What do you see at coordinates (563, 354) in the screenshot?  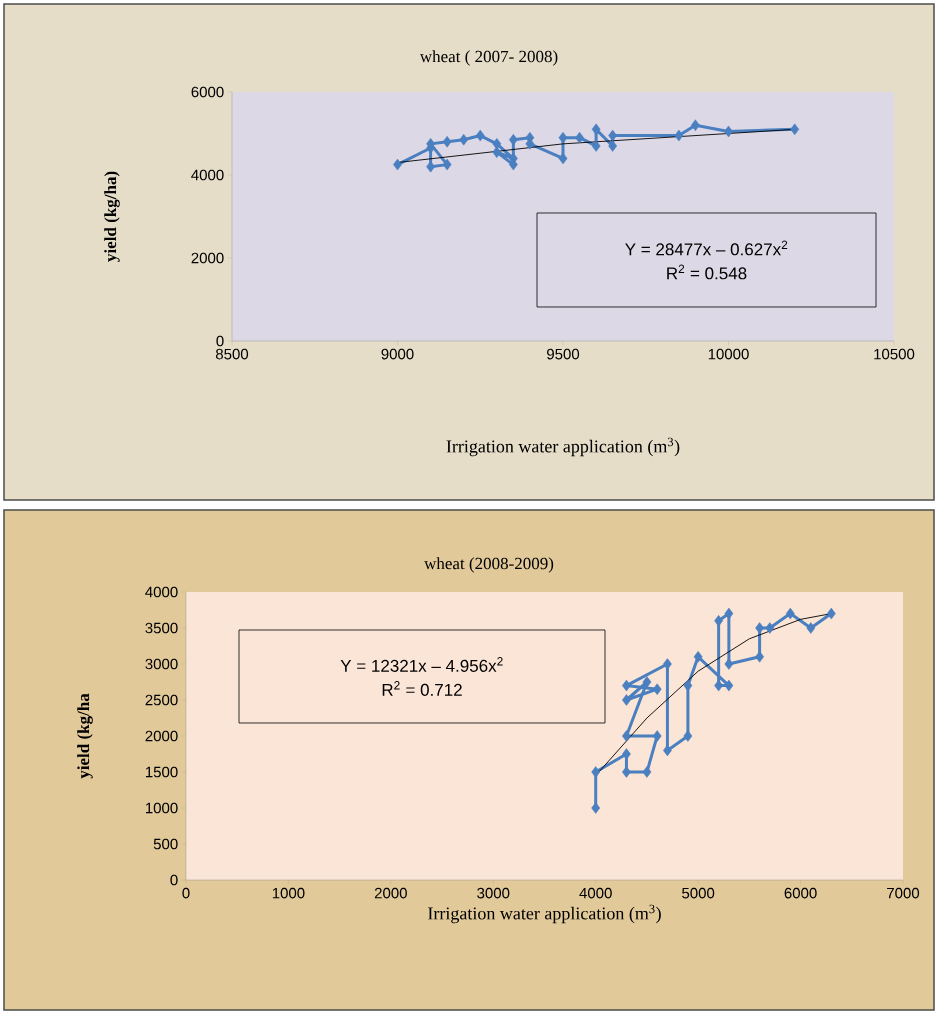 I see `x-tick-label: 9500` at bounding box center [563, 354].